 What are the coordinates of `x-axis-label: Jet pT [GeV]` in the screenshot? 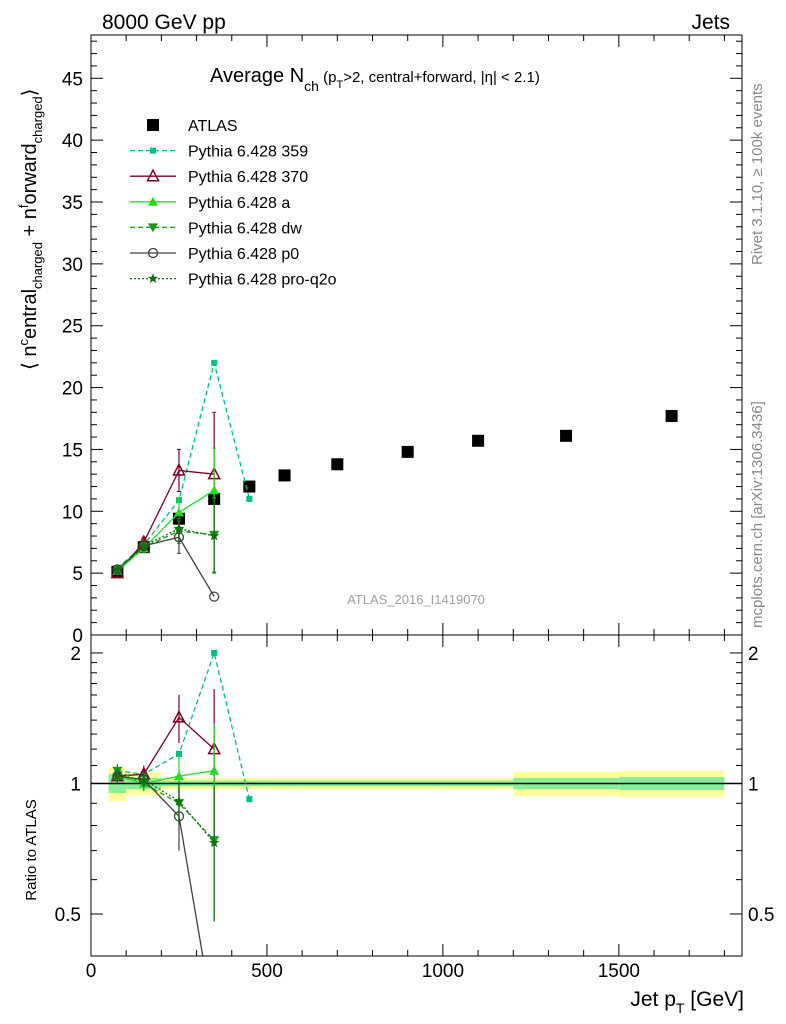 It's located at (687, 1002).